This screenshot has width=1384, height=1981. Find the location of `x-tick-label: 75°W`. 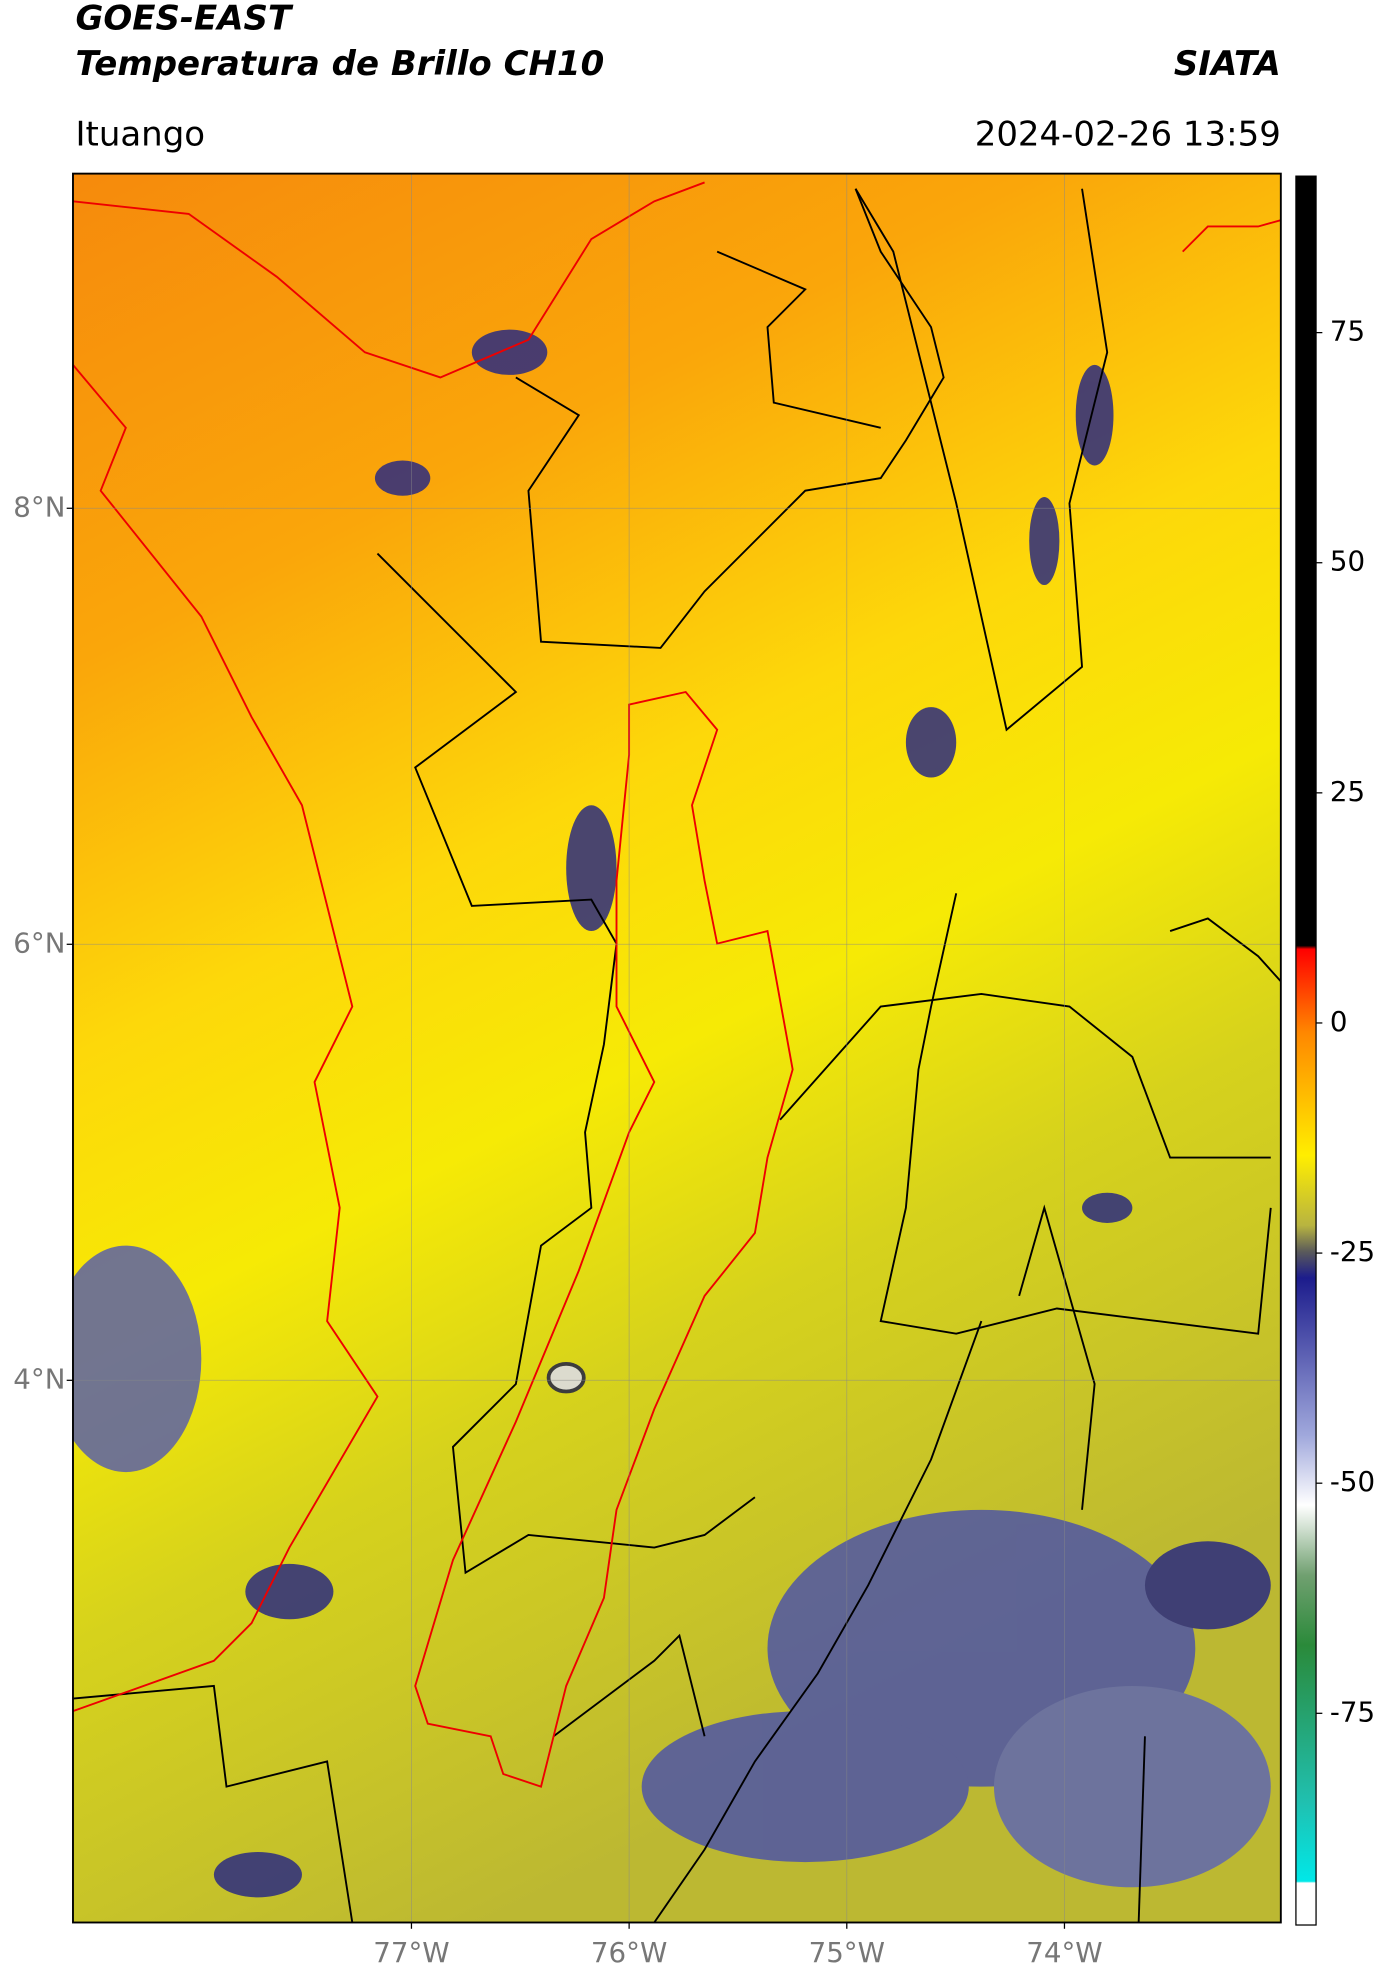

x-tick-label: 75°W is located at coordinates (847, 1952).